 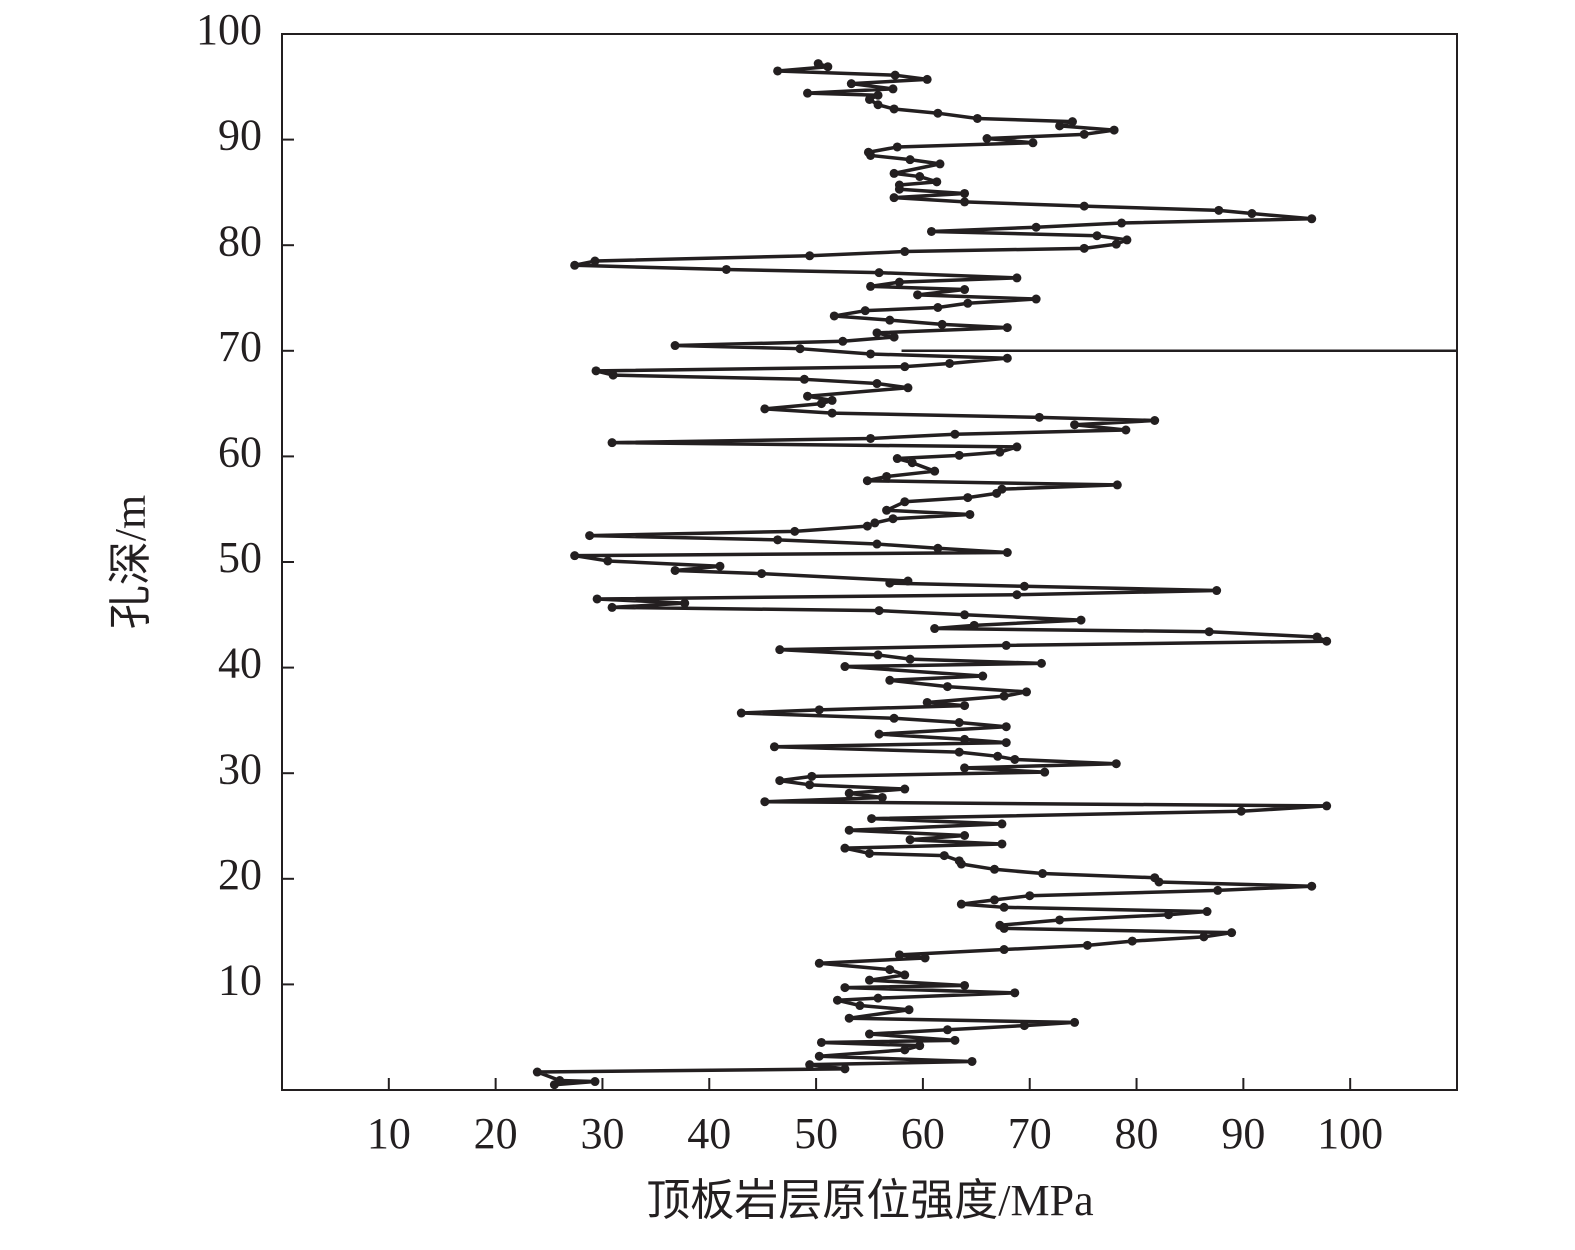 I want to click on x-tick-label: 90, so click(x=1243, y=1133).